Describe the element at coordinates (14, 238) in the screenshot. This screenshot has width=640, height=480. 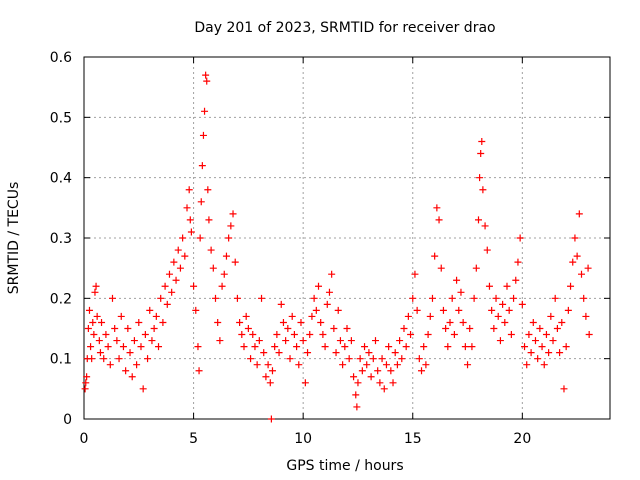
I see `y-axis-label: SRMTID / TECUs` at that location.